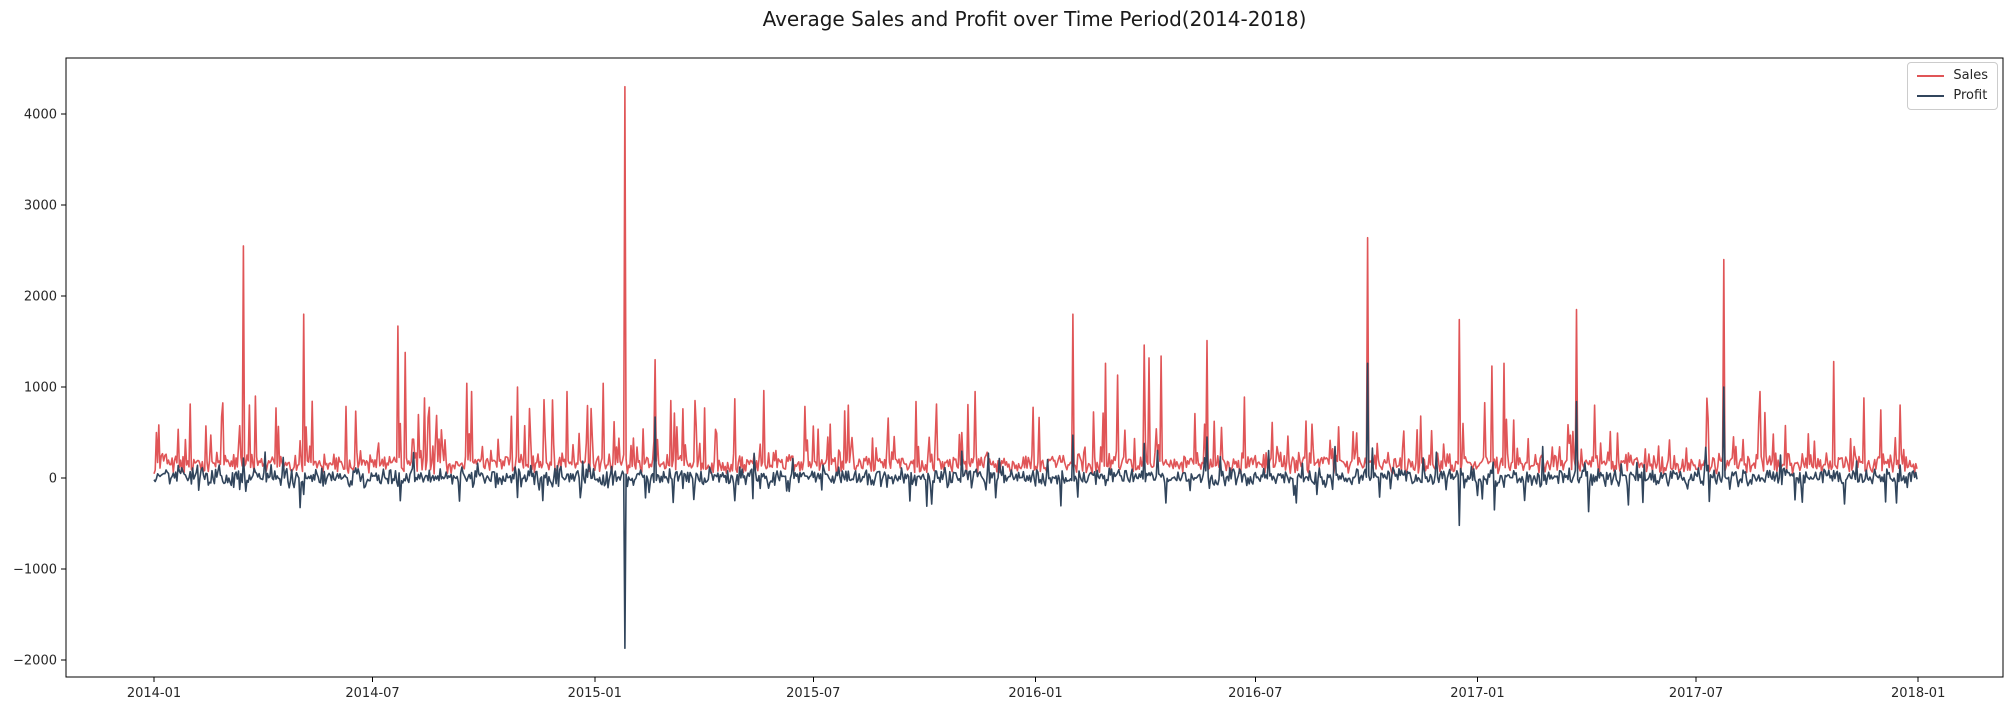  Describe the element at coordinates (40, 205) in the screenshot. I see `y-tick-label: 3000` at that location.